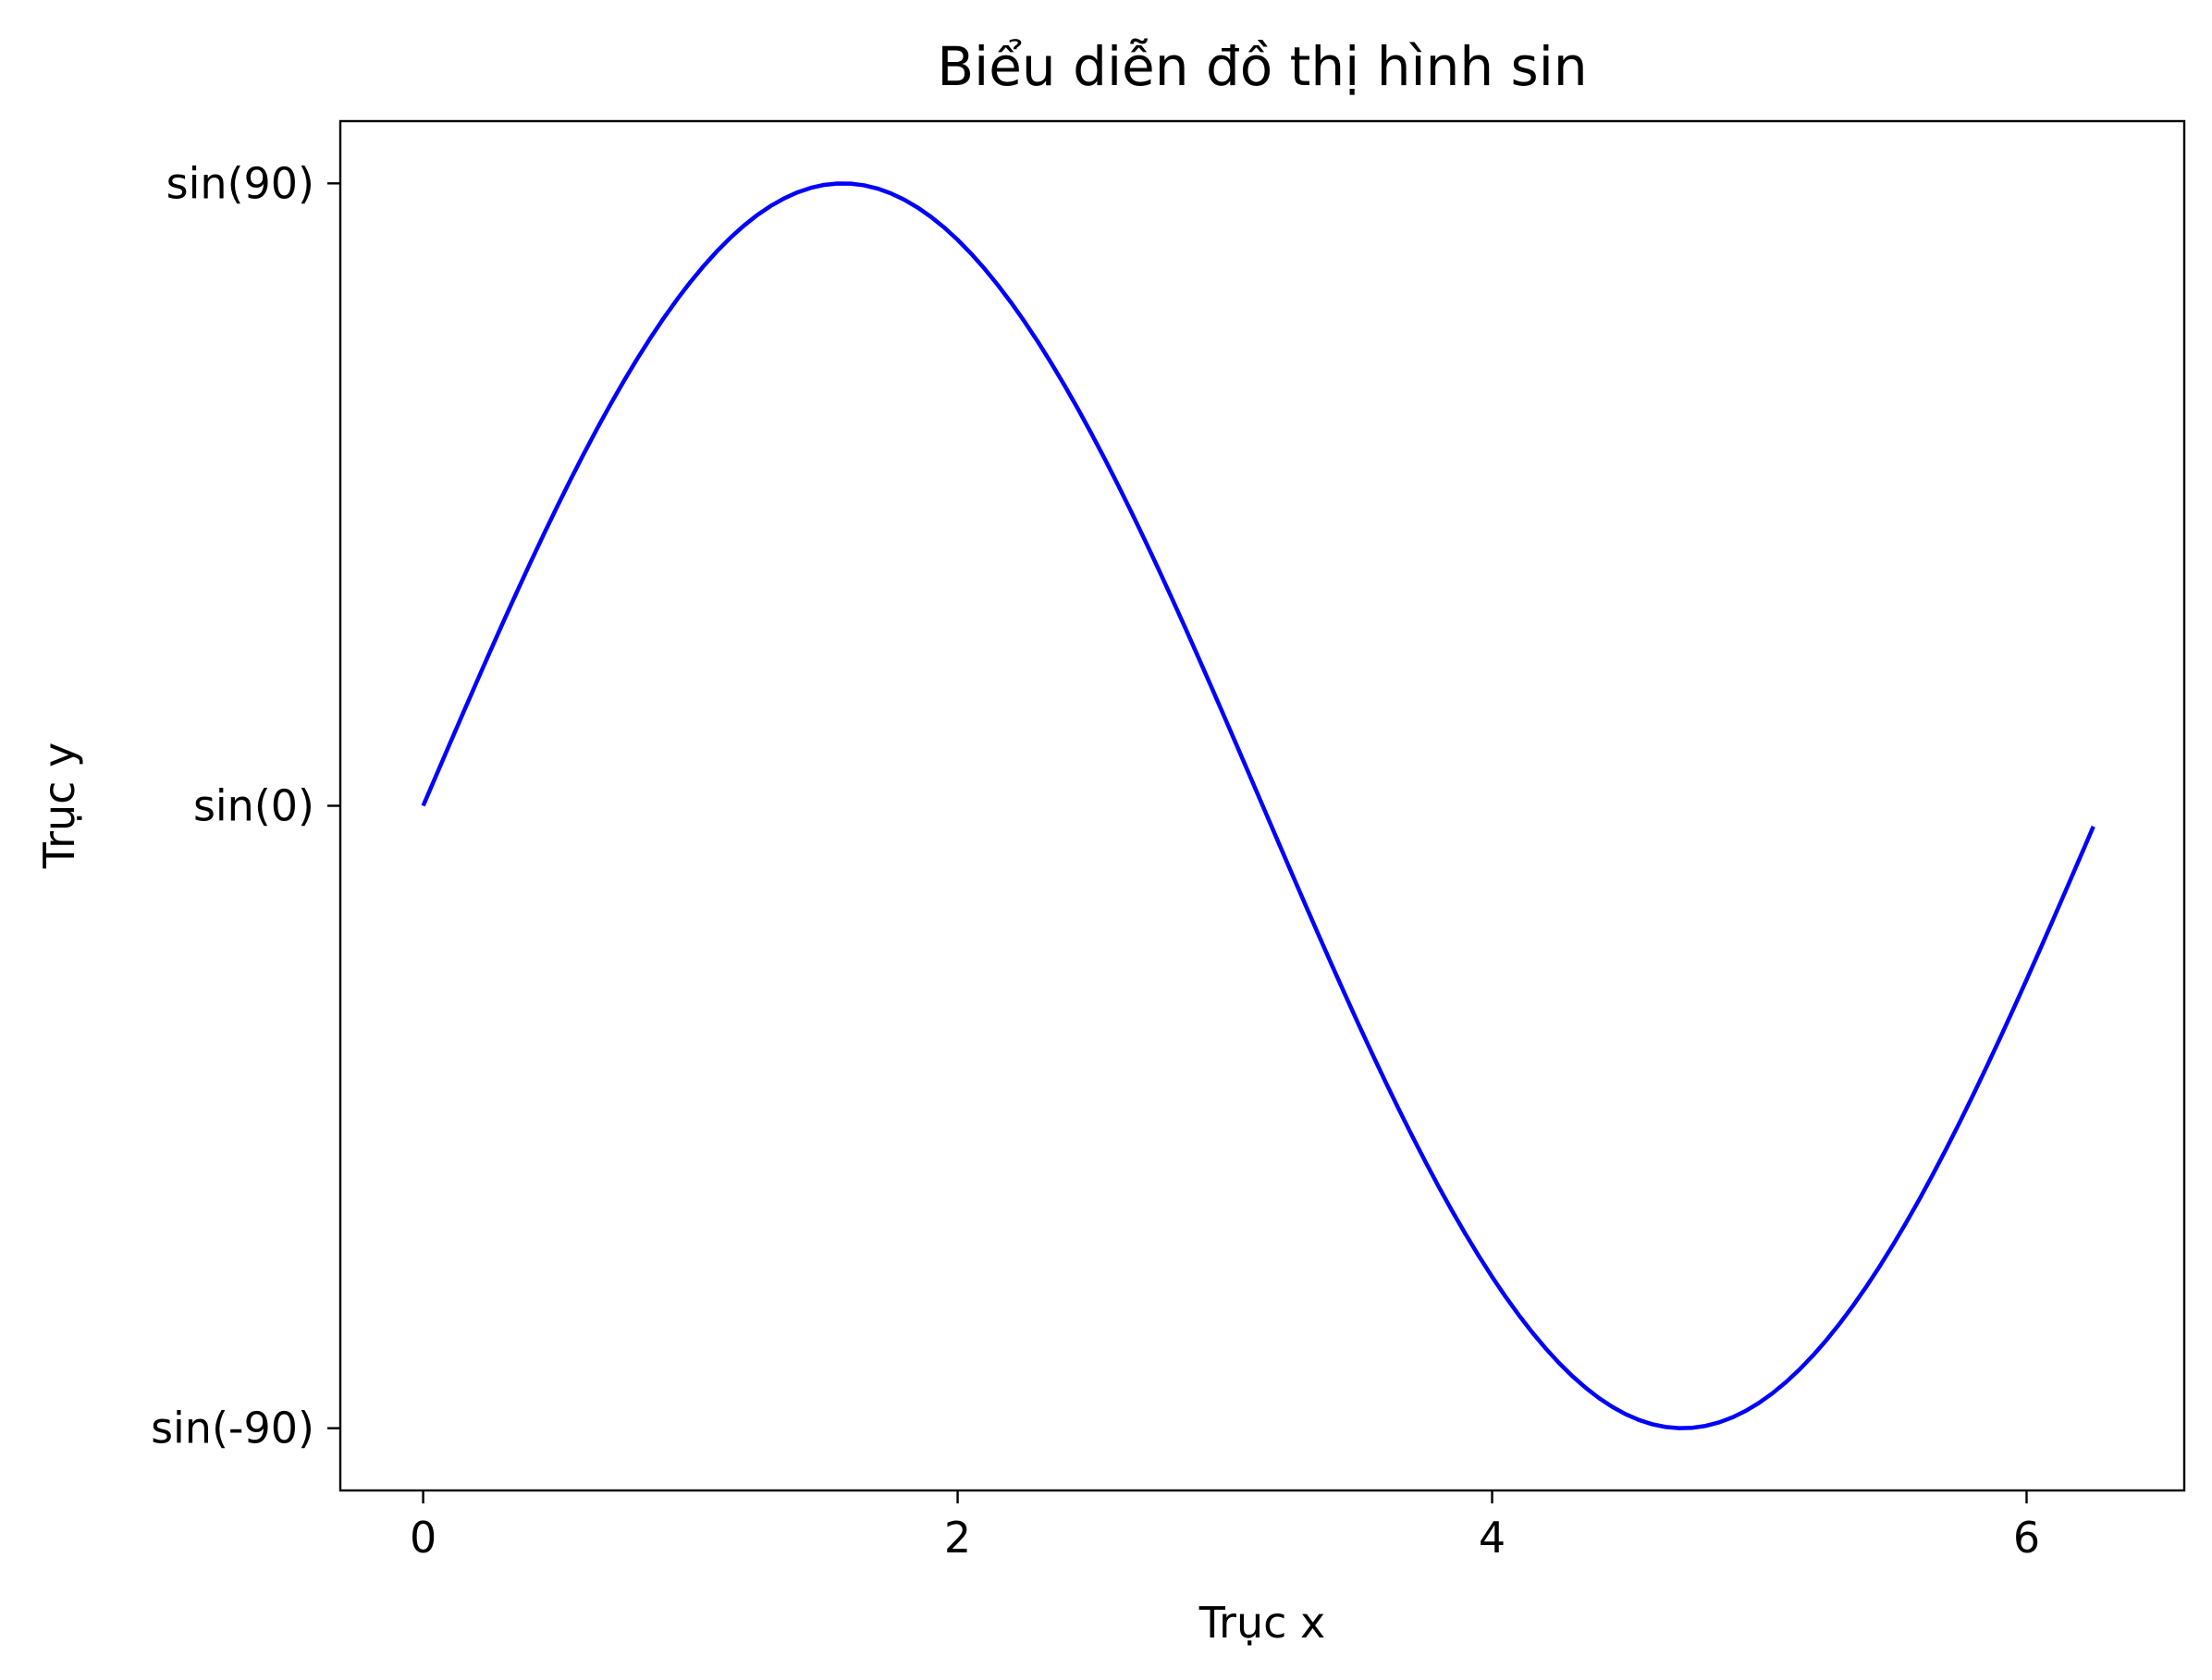  What do you see at coordinates (240, 183) in the screenshot?
I see `y-tick-label: sin(90)` at bounding box center [240, 183].